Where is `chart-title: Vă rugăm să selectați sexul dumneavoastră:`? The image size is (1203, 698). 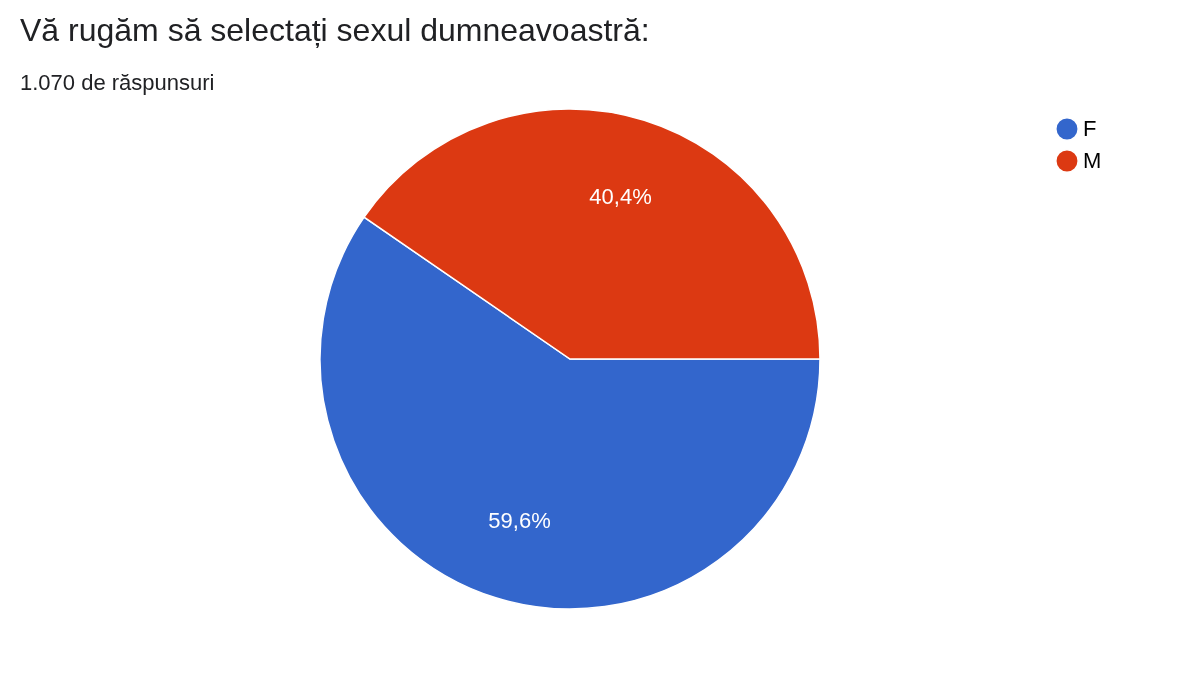
chart-title: Vă rugăm să selectați sexul dumneavoastră: is located at coordinates (335, 30).